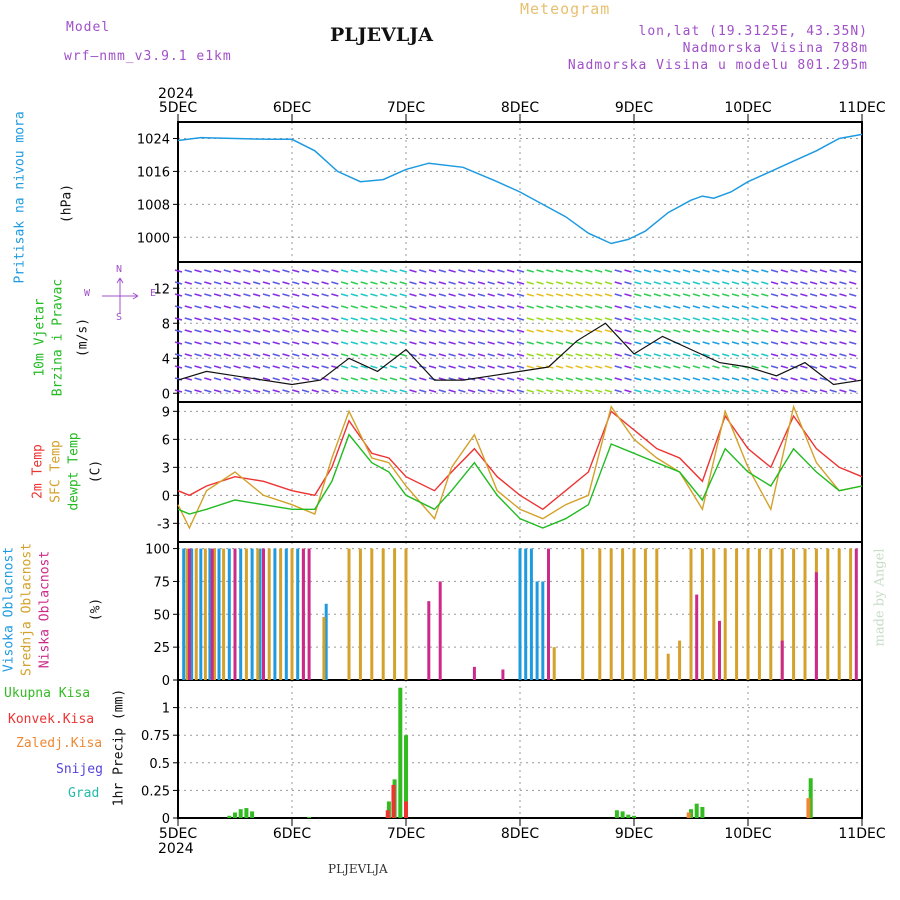 Image resolution: width=900 pixels, height=900 pixels. Describe the element at coordinates (47, 693) in the screenshot. I see `legend-ukupna: Ukupna Kisa` at that location.